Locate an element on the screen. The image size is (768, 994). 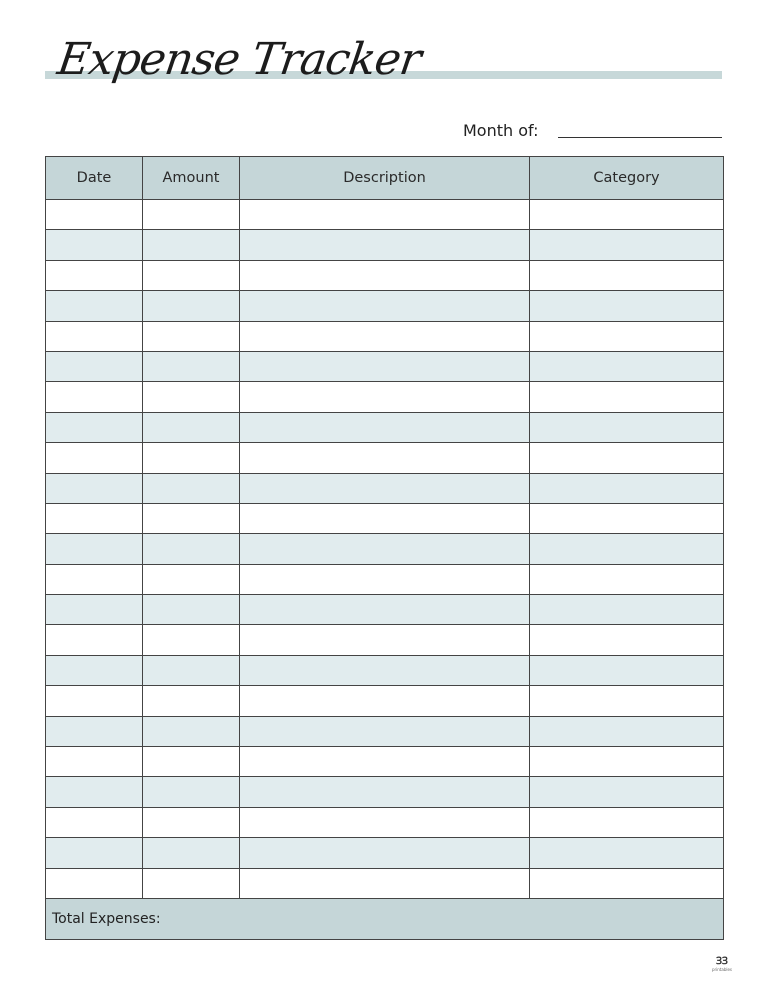
total-row: Total Expenses: is located at coordinates (384, 918).